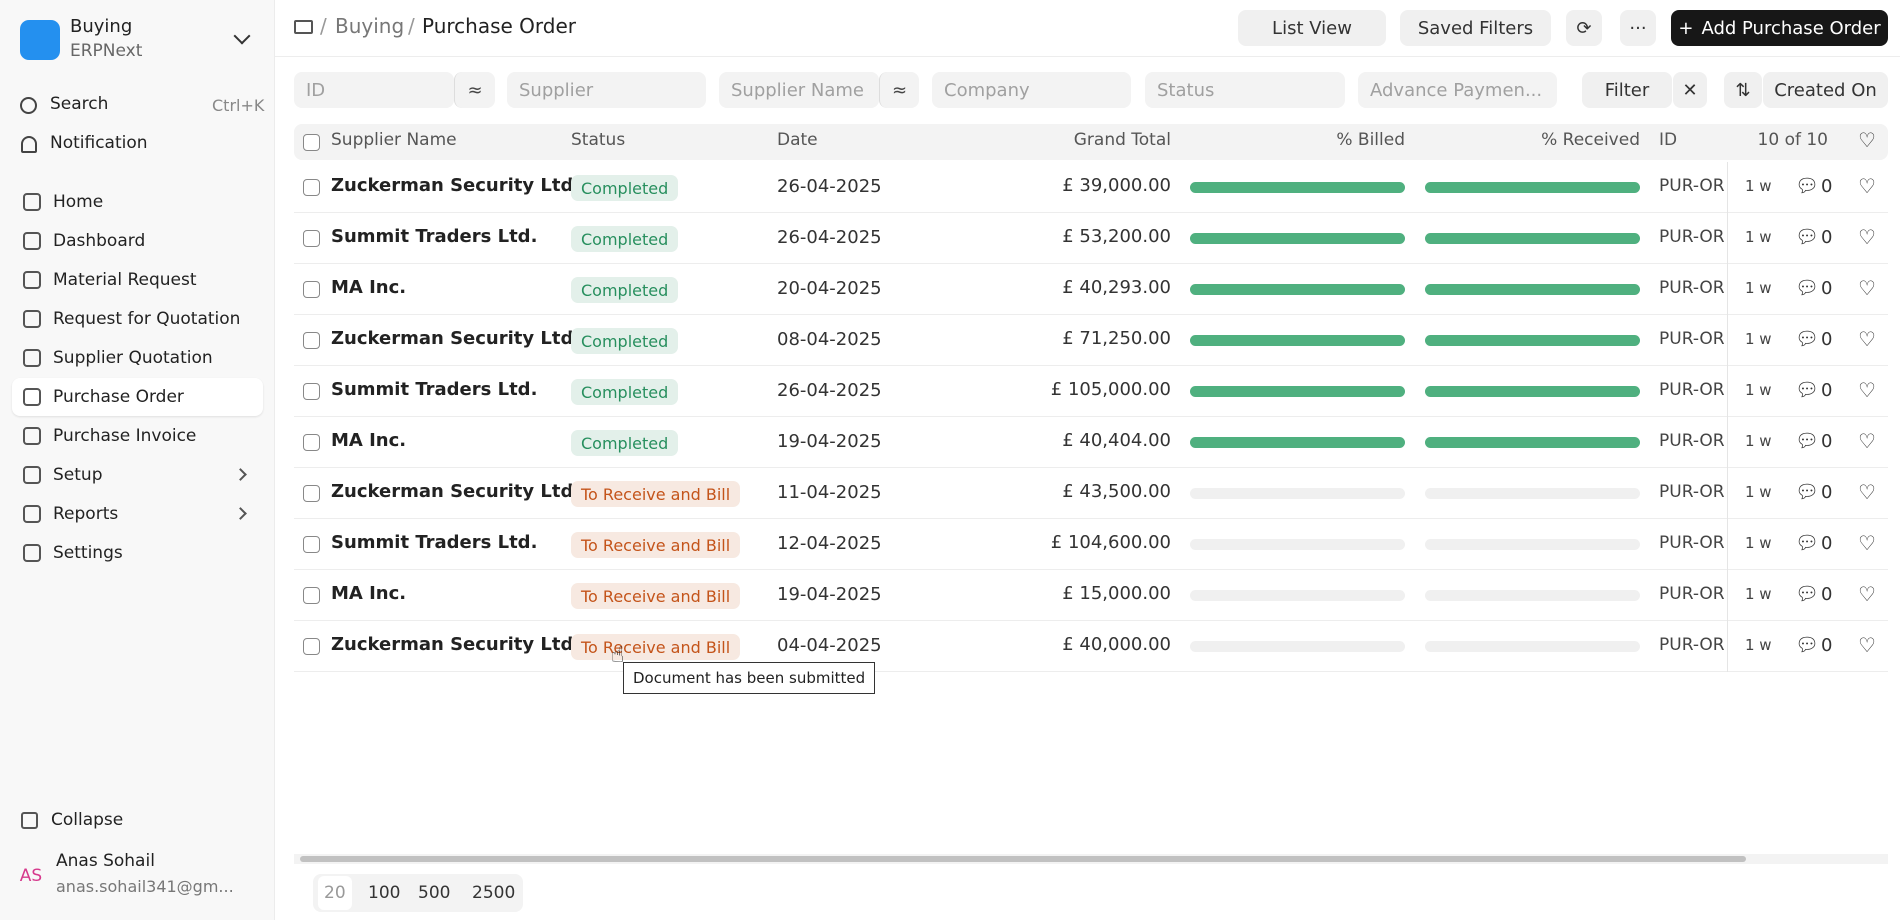 This screenshot has width=1900, height=920. Describe the element at coordinates (88, 553) in the screenshot. I see `nav-label: Settings` at that location.